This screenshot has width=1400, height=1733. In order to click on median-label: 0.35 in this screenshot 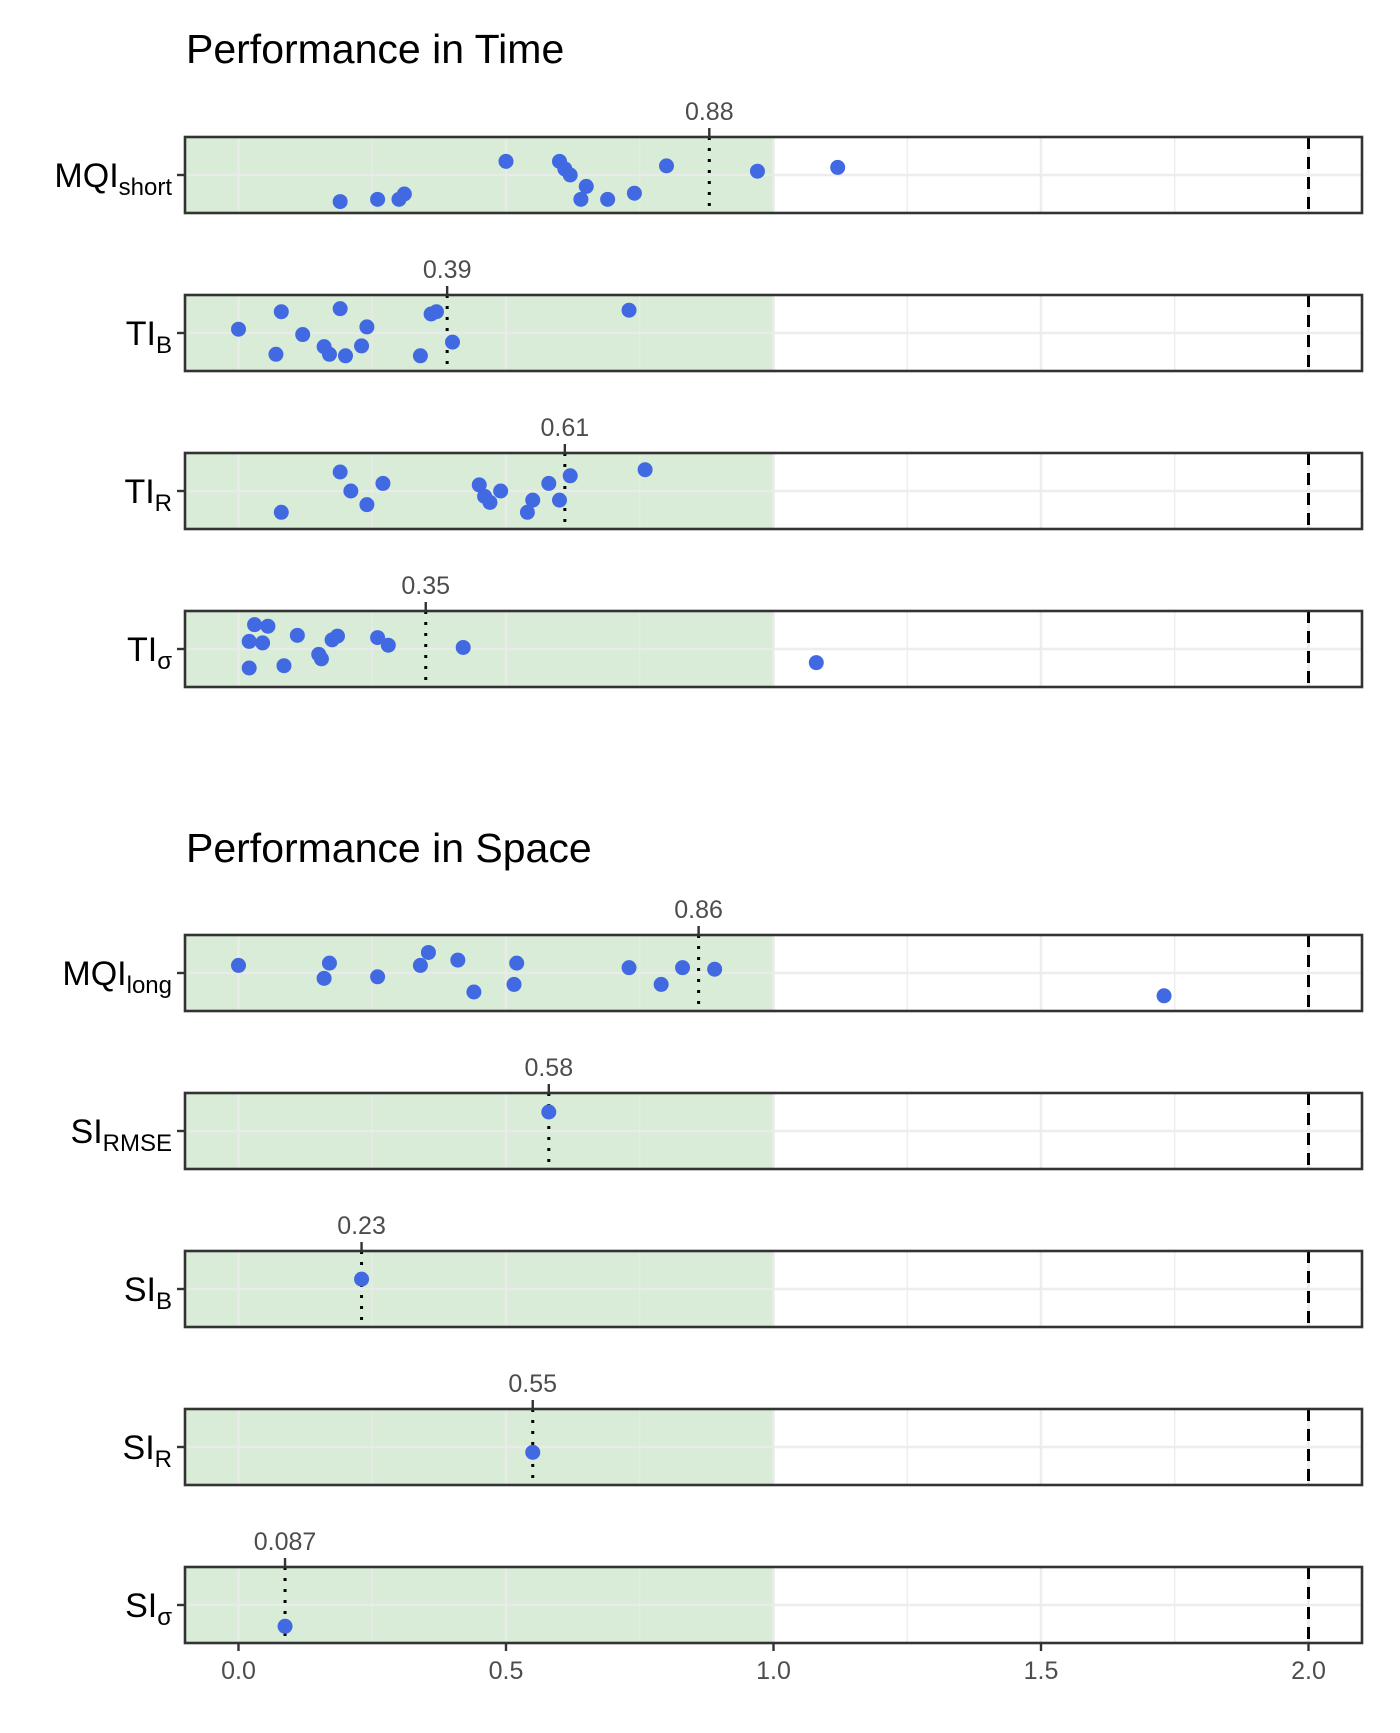, I will do `click(425, 586)`.